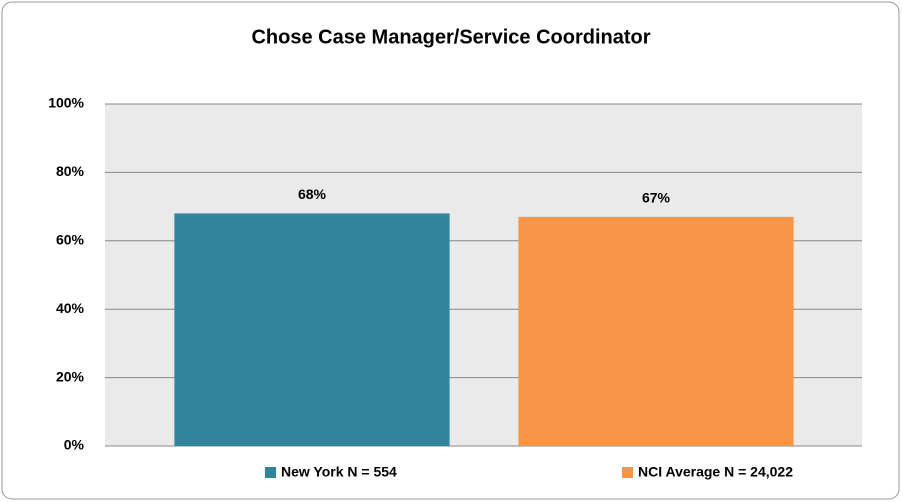  I want to click on y-tick-label: 20%, so click(70, 376).